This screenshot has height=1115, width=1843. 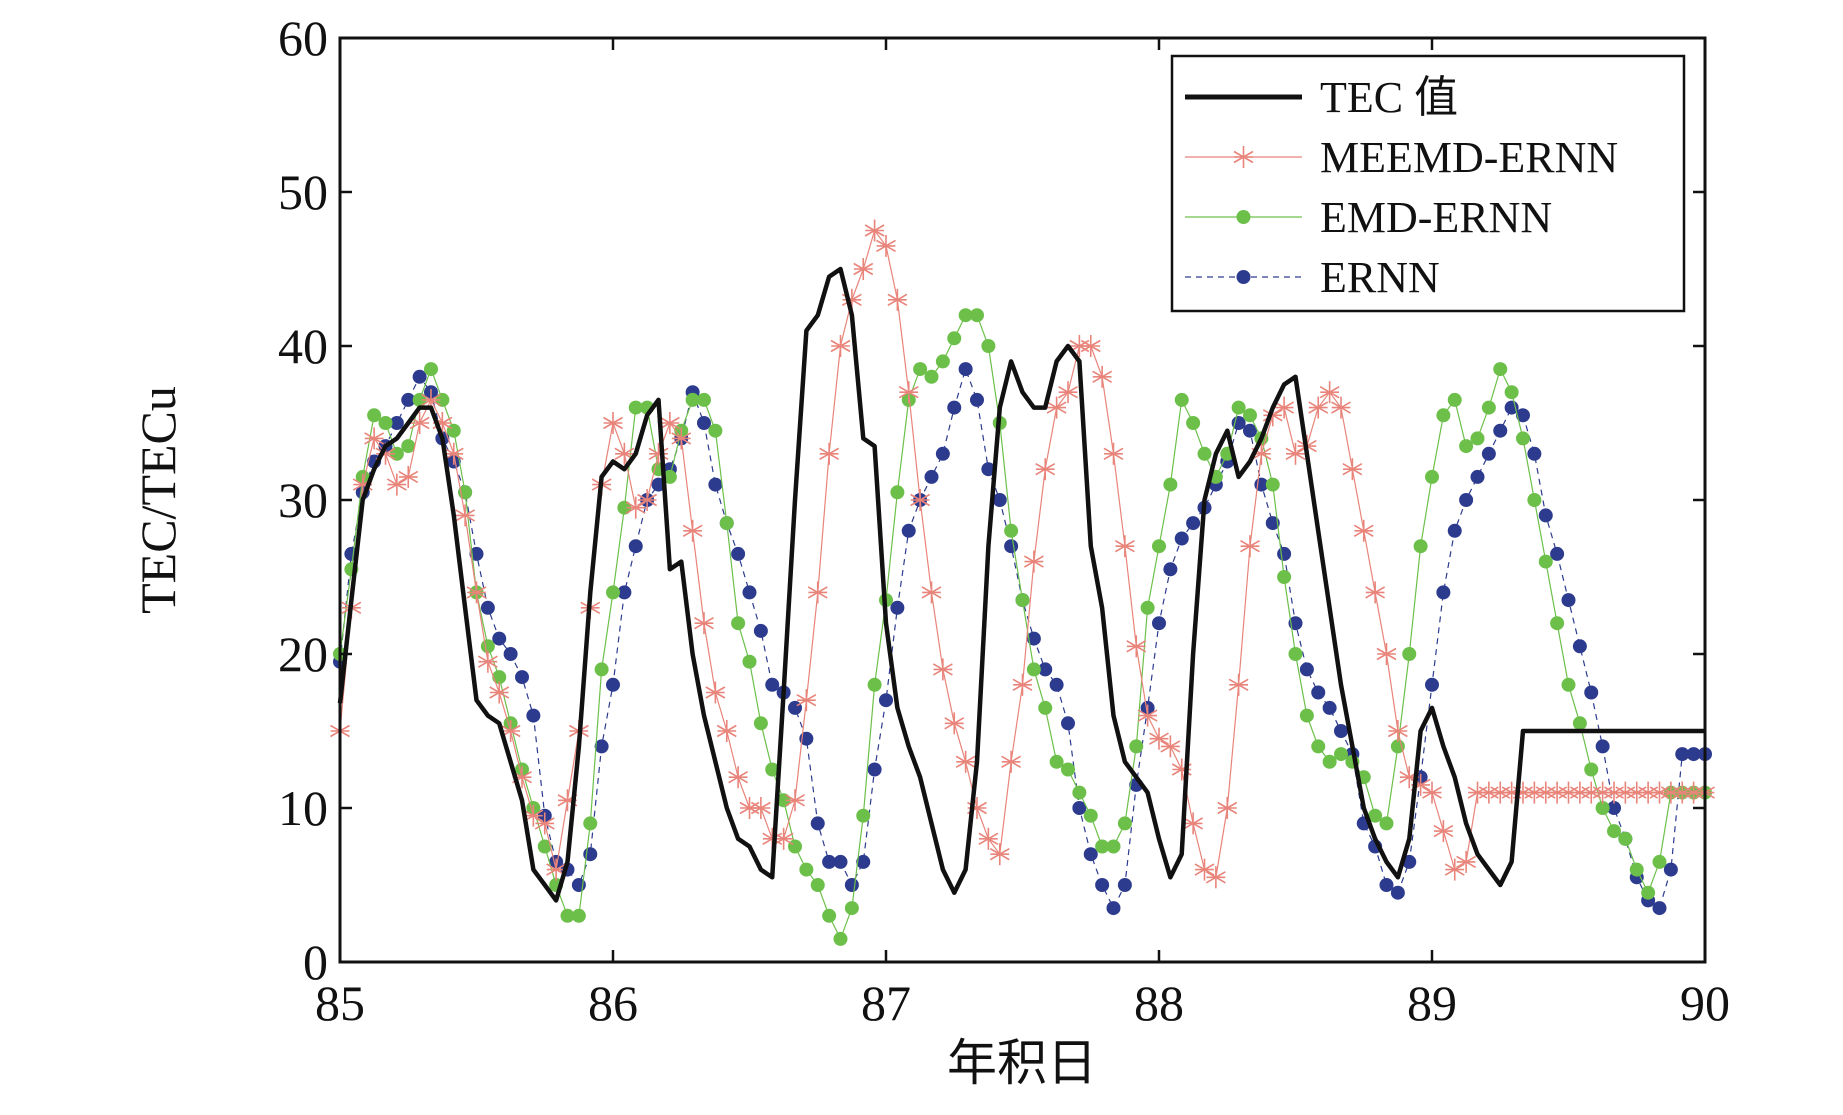 What do you see at coordinates (1321, 97) in the screenshot?
I see `legend-entry: TEC 值` at bounding box center [1321, 97].